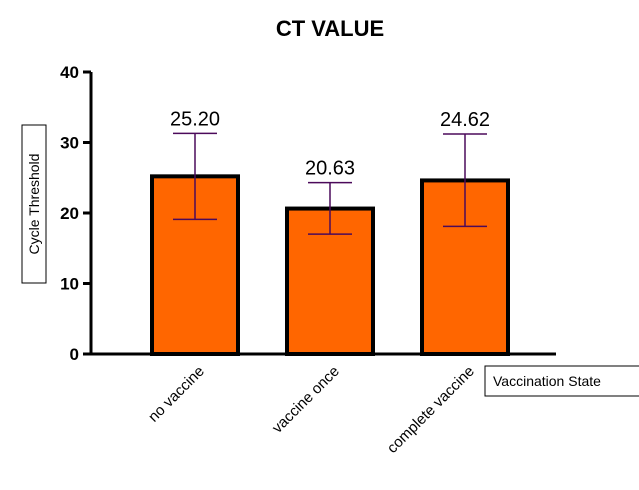 The width and height of the screenshot is (639, 490). Describe the element at coordinates (330, 183) in the screenshot. I see `error-bars-group` at that location.